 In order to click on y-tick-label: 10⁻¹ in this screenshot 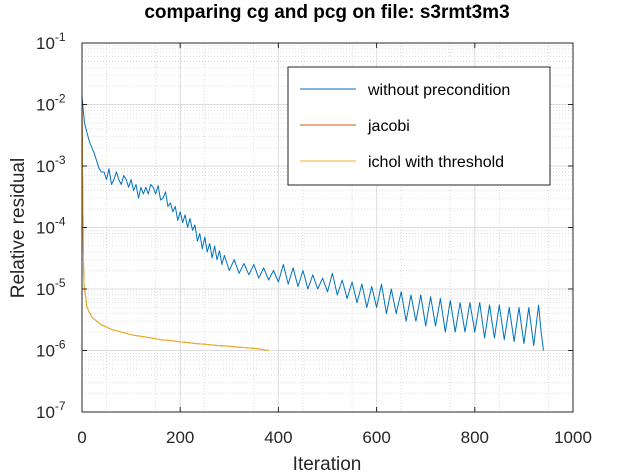, I will do `click(51, 41)`.